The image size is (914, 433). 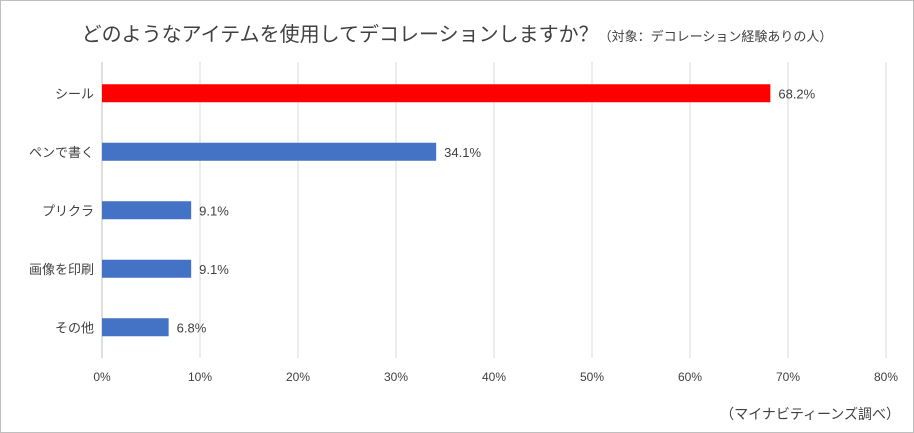 I want to click on x-tick-label: 70%, so click(x=788, y=377).